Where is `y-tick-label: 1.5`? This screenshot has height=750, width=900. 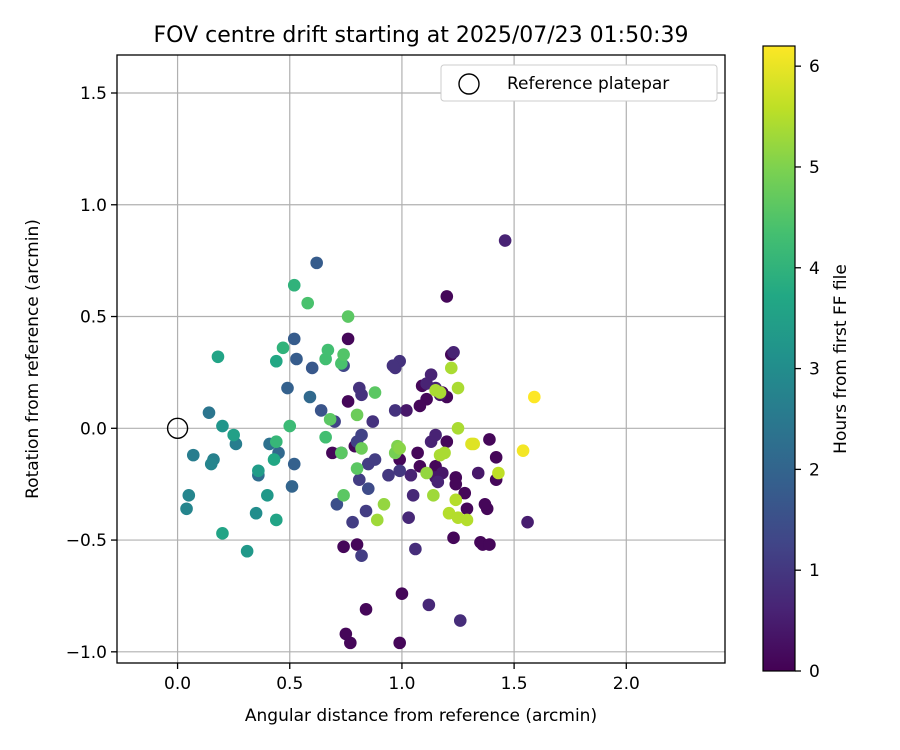
y-tick-label: 1.5 is located at coordinates (93, 94).